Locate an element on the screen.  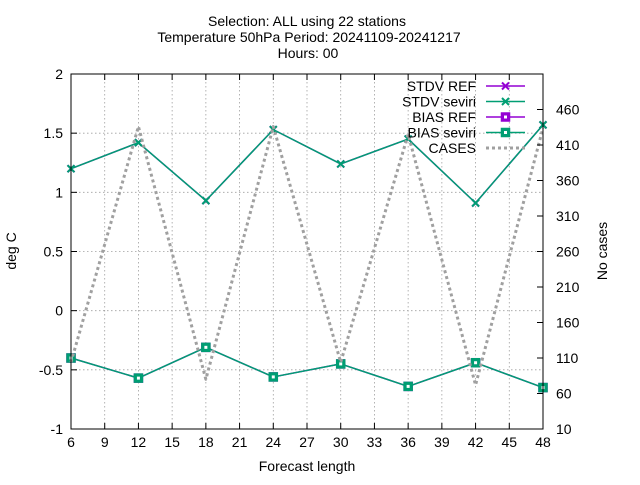
x-tick-label: 27 is located at coordinates (307, 442).